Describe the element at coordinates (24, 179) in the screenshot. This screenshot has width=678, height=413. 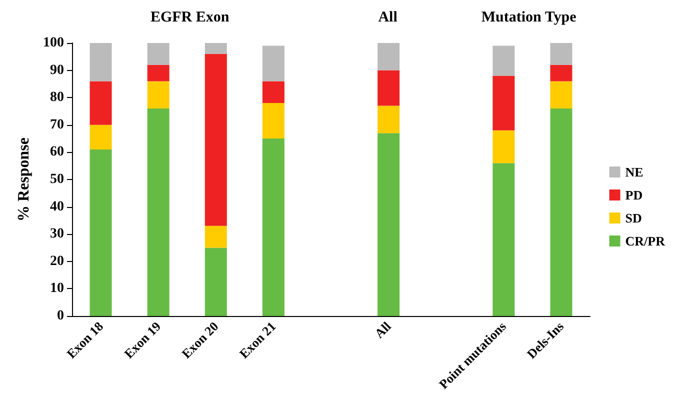
I see `y-axis-title: % Response` at that location.